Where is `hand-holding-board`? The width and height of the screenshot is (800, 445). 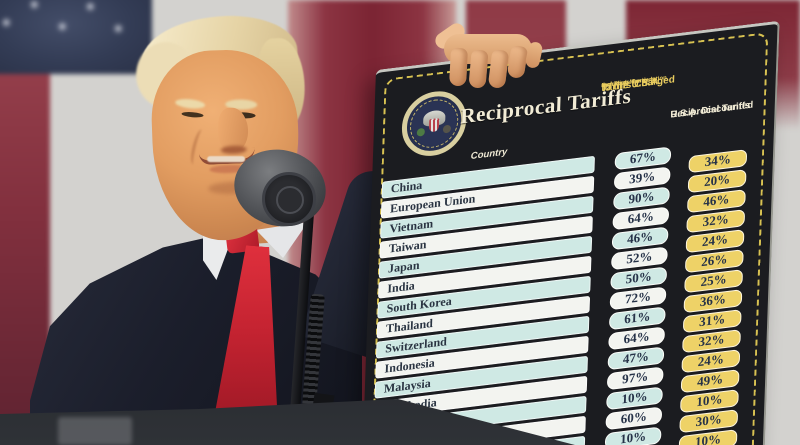
hand-holding-board is located at coordinates (495, 58).